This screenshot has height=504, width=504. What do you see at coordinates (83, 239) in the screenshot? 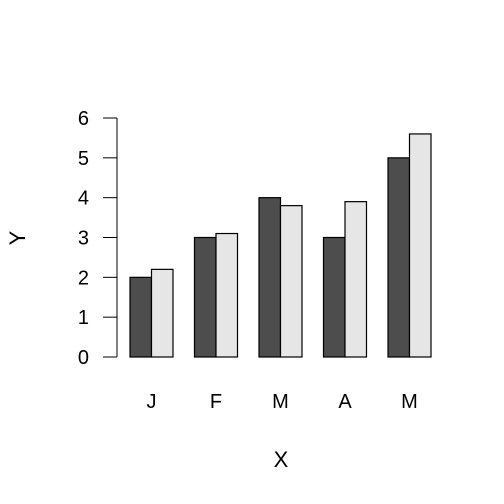
I see `y-tick-label: 3` at bounding box center [83, 239].